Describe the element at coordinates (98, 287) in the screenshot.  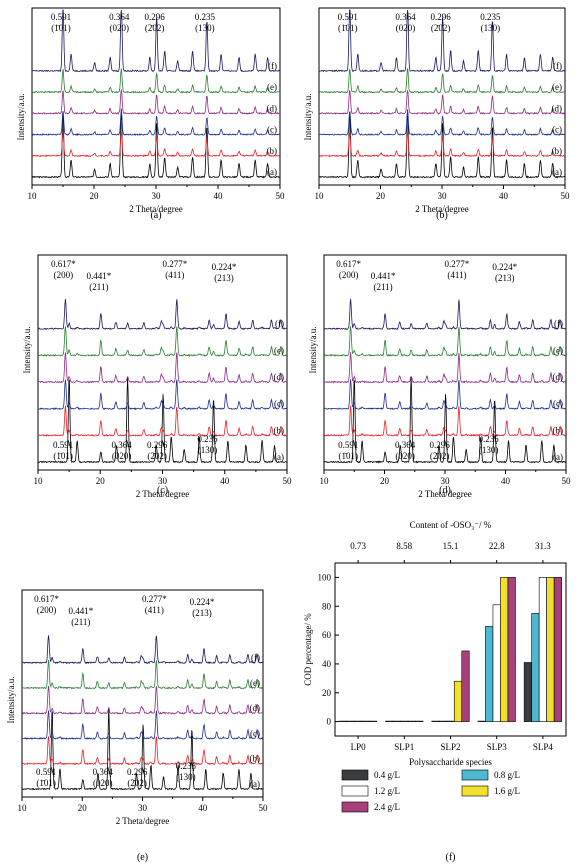
I see `peak-hkl-label: (211)` at that location.